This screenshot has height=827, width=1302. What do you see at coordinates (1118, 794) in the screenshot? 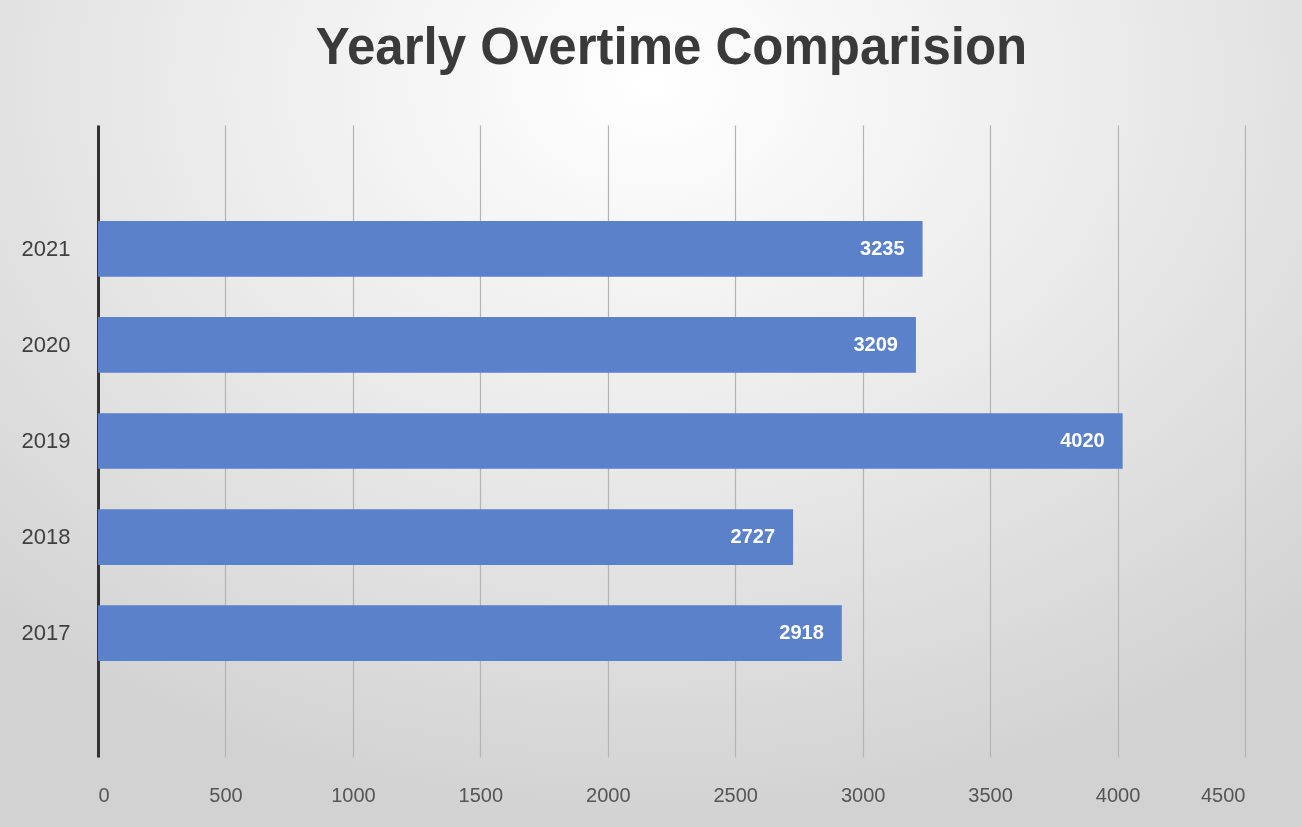
I see `x-tick-label: 4000` at bounding box center [1118, 794].